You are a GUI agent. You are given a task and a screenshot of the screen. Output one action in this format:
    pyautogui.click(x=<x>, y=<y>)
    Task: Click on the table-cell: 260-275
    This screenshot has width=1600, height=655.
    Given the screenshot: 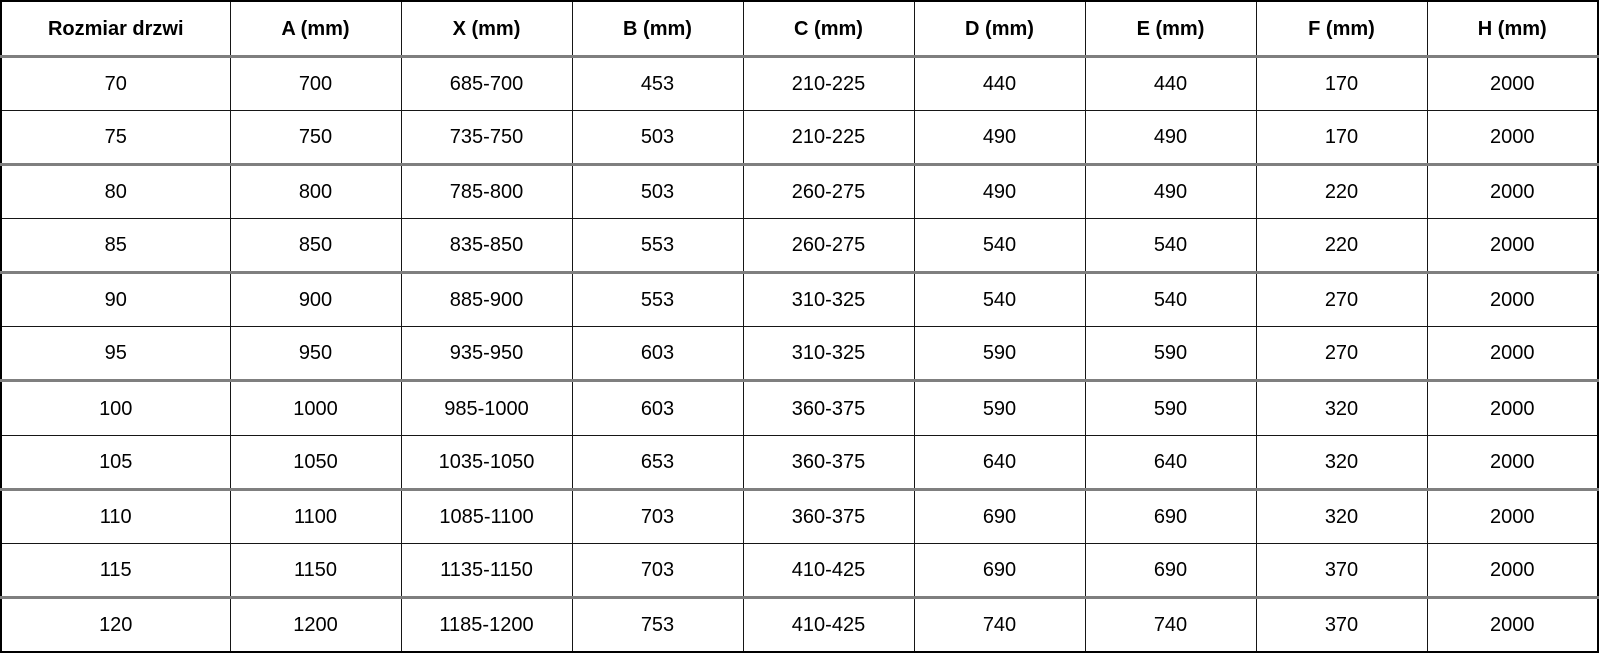 What is the action you would take?
    pyautogui.click(x=829, y=192)
    